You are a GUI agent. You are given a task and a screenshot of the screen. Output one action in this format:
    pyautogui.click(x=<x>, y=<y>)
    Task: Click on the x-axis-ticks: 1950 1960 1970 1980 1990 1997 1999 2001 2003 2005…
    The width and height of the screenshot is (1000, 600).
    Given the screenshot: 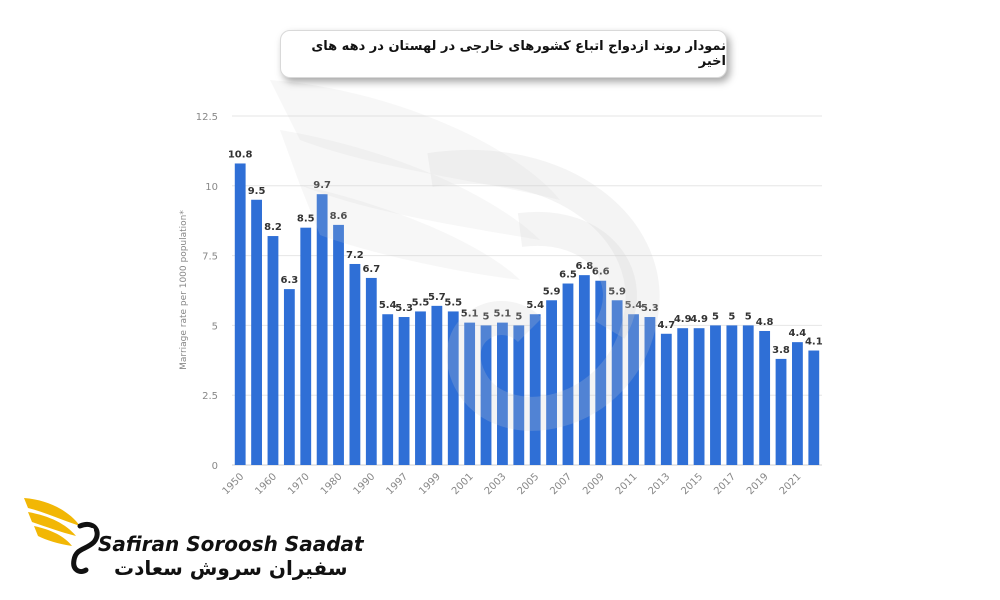 What is the action you would take?
    pyautogui.click(x=512, y=484)
    